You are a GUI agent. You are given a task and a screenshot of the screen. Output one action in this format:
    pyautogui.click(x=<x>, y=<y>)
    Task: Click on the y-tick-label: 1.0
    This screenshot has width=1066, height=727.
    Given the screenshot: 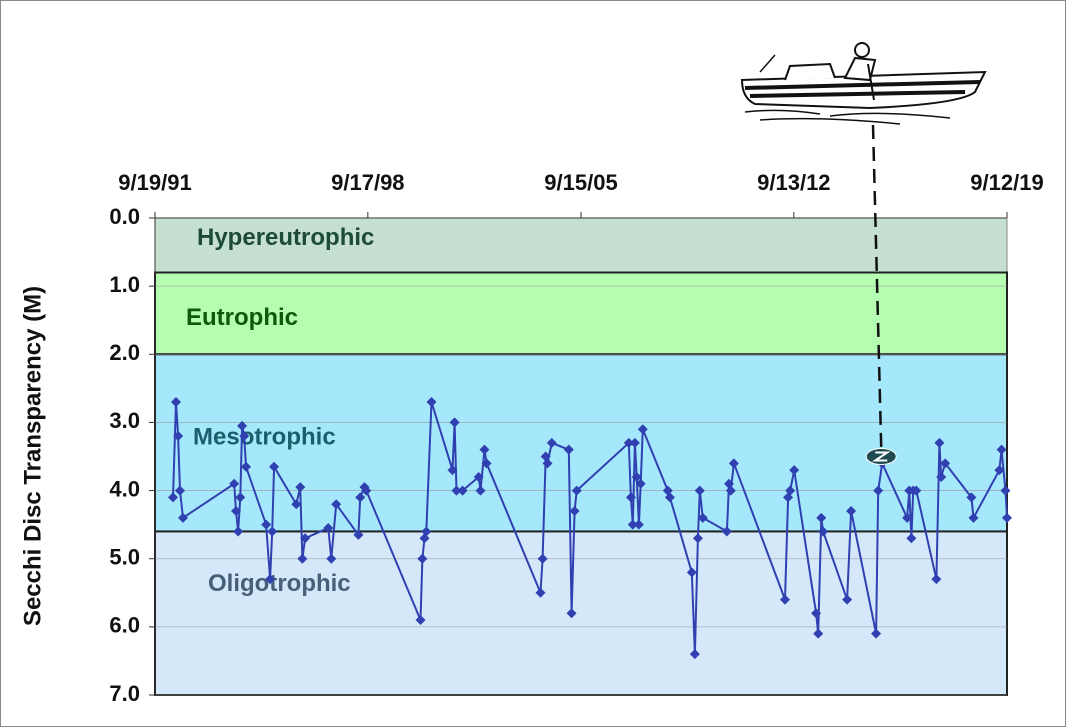 What is the action you would take?
    pyautogui.click(x=124, y=284)
    